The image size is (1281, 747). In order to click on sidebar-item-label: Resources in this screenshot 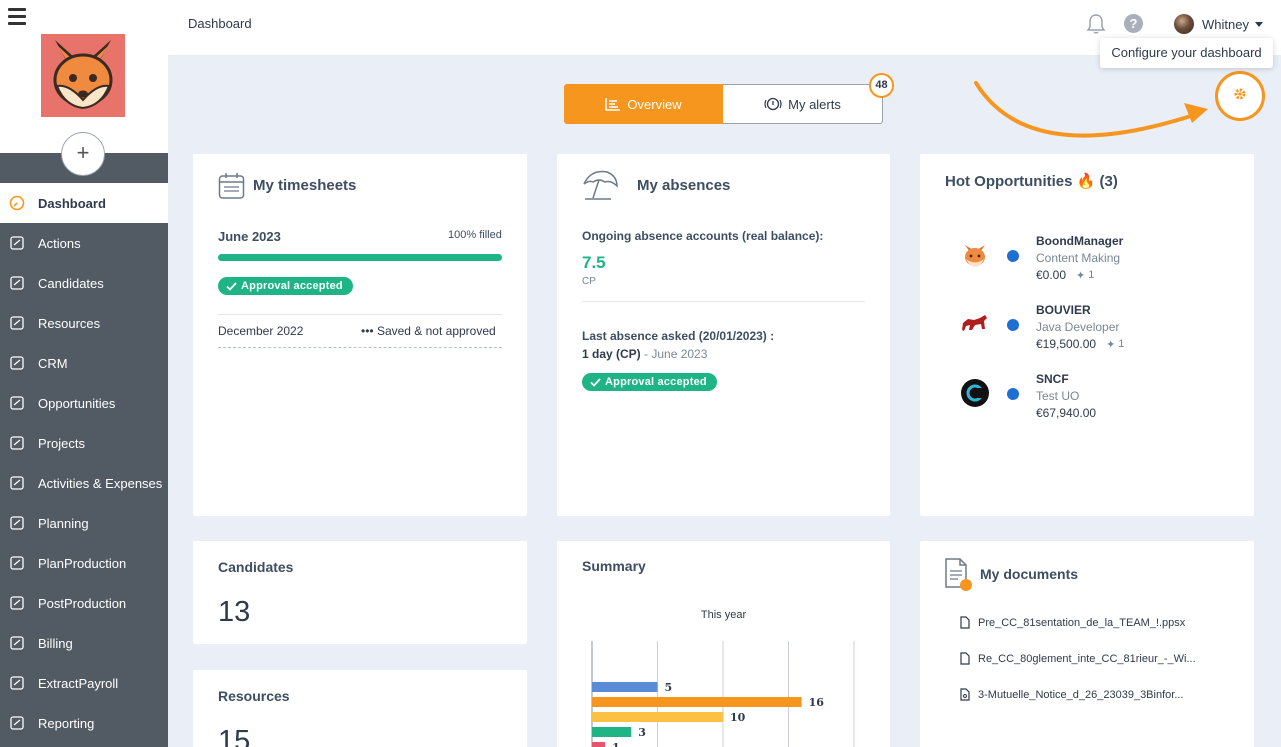, I will do `click(69, 323)`.